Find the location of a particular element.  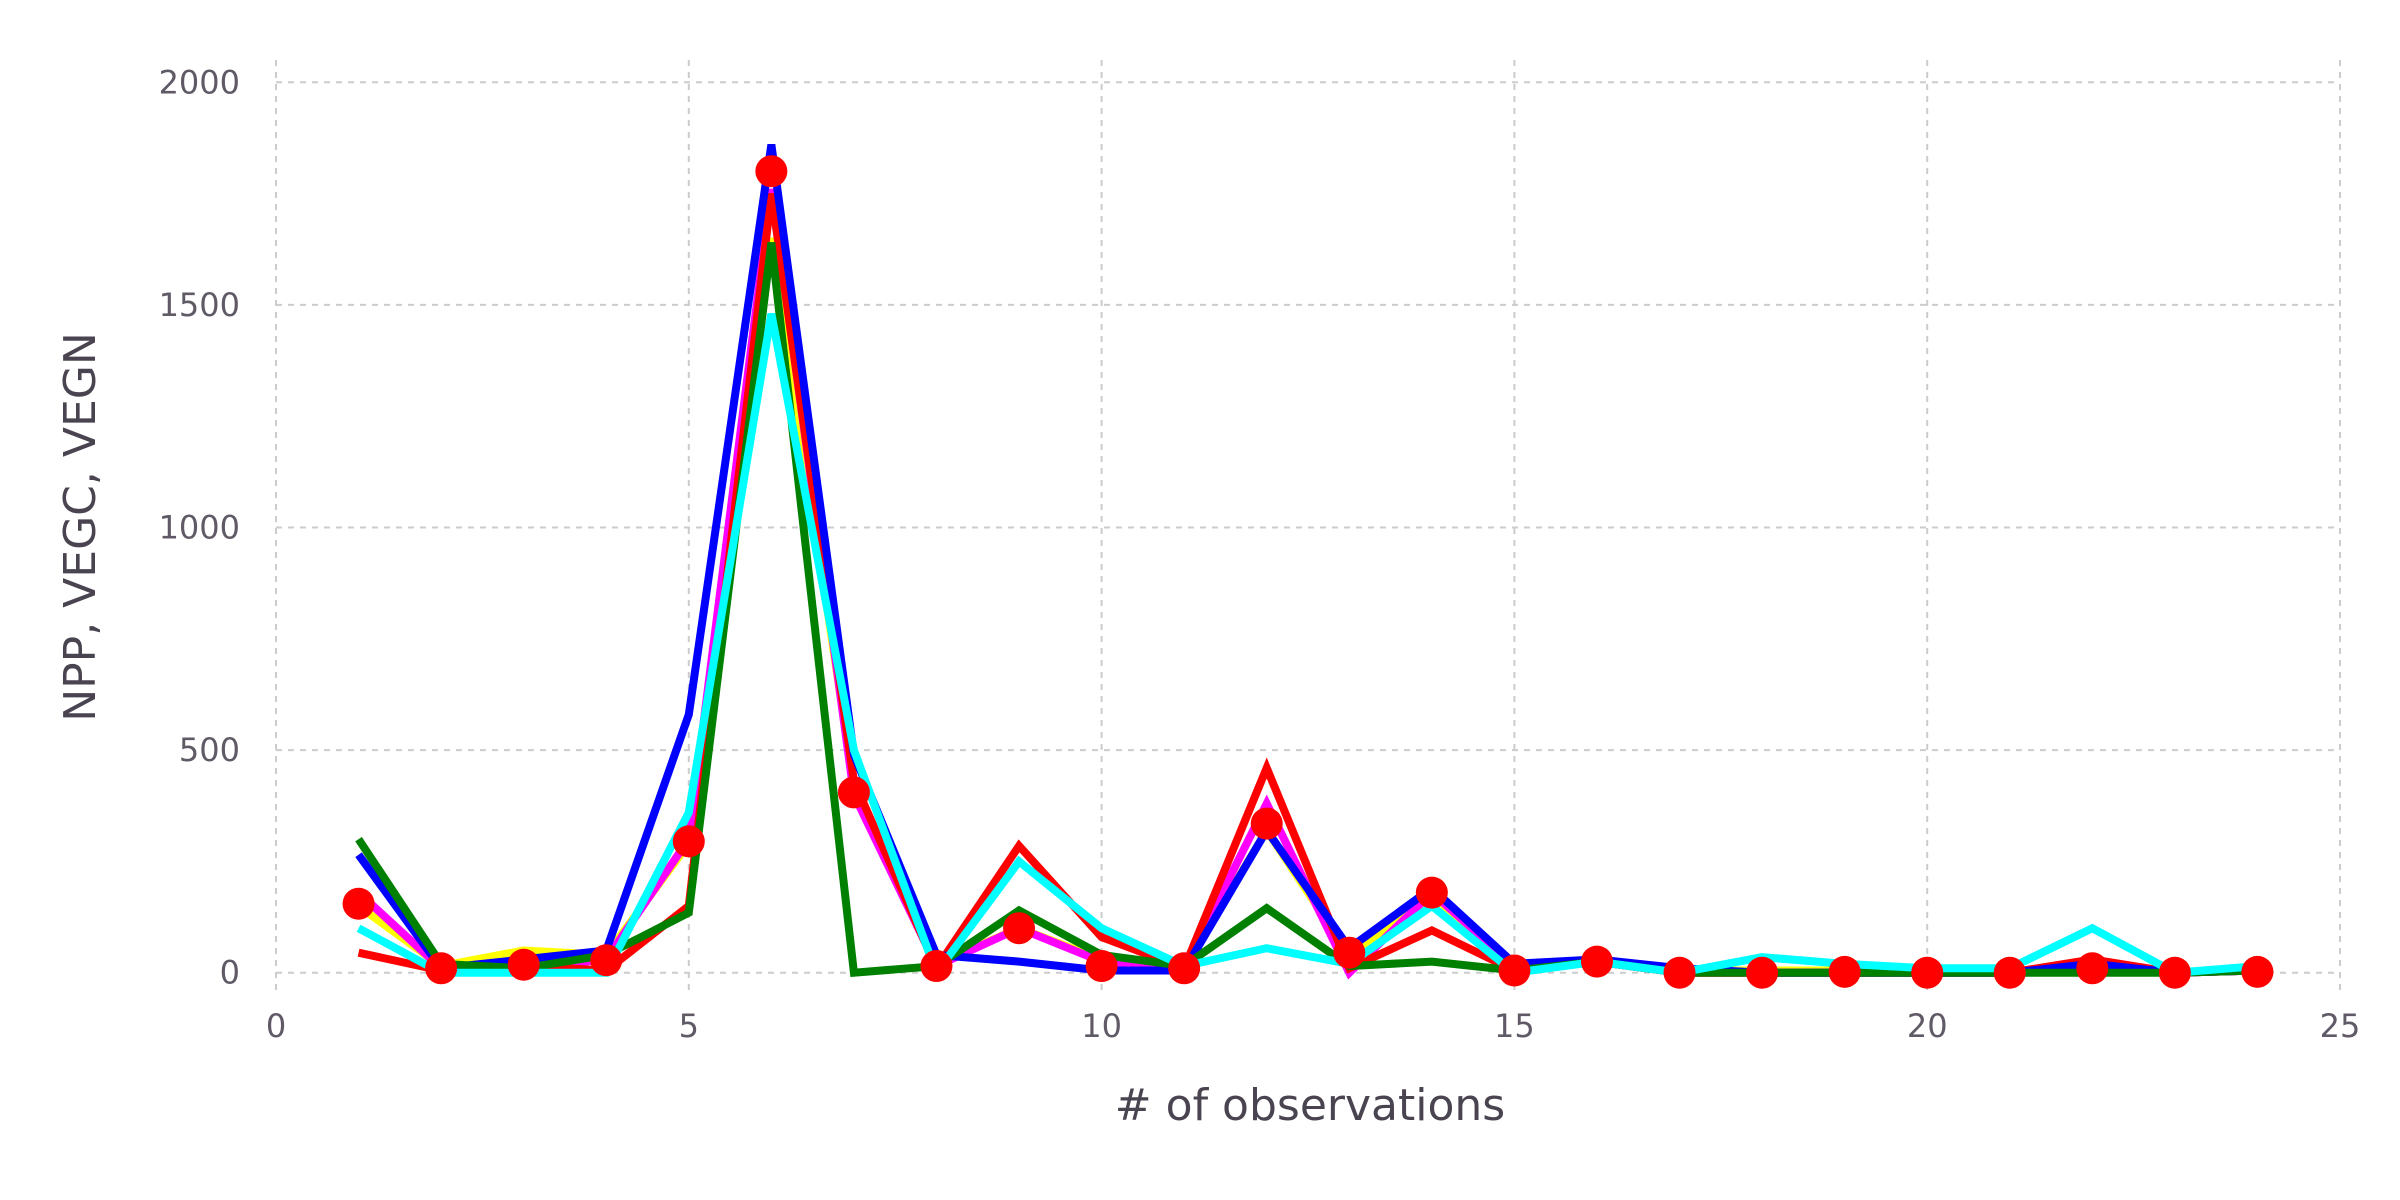

x-axis-title: # of observations is located at coordinates (1310, 1105).